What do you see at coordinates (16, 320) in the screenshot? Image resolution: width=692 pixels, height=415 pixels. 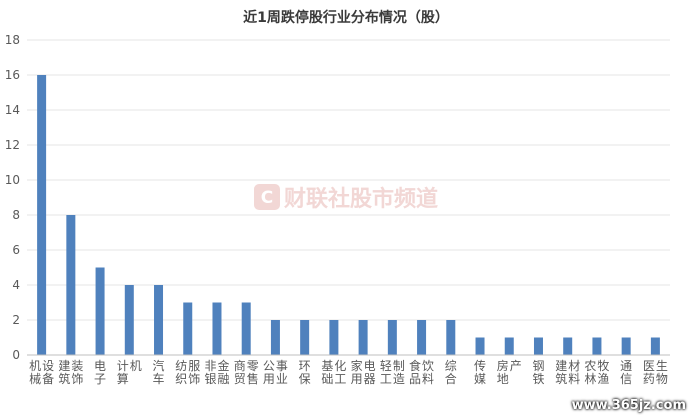 I see `y-tick-label: 2` at bounding box center [16, 320].